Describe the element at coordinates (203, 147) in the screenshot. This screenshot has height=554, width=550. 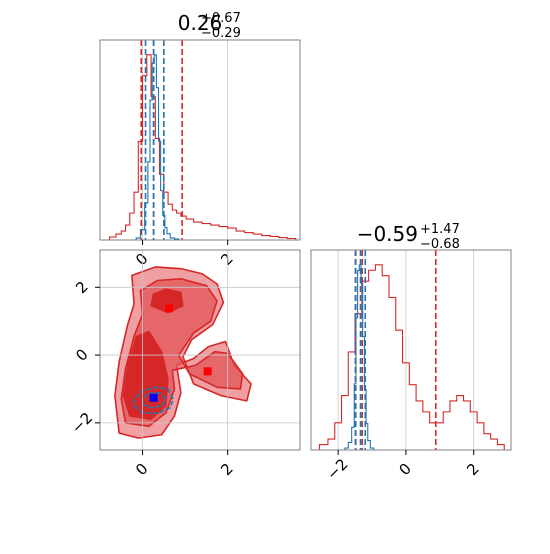
I see `param1-hist-red` at that location.